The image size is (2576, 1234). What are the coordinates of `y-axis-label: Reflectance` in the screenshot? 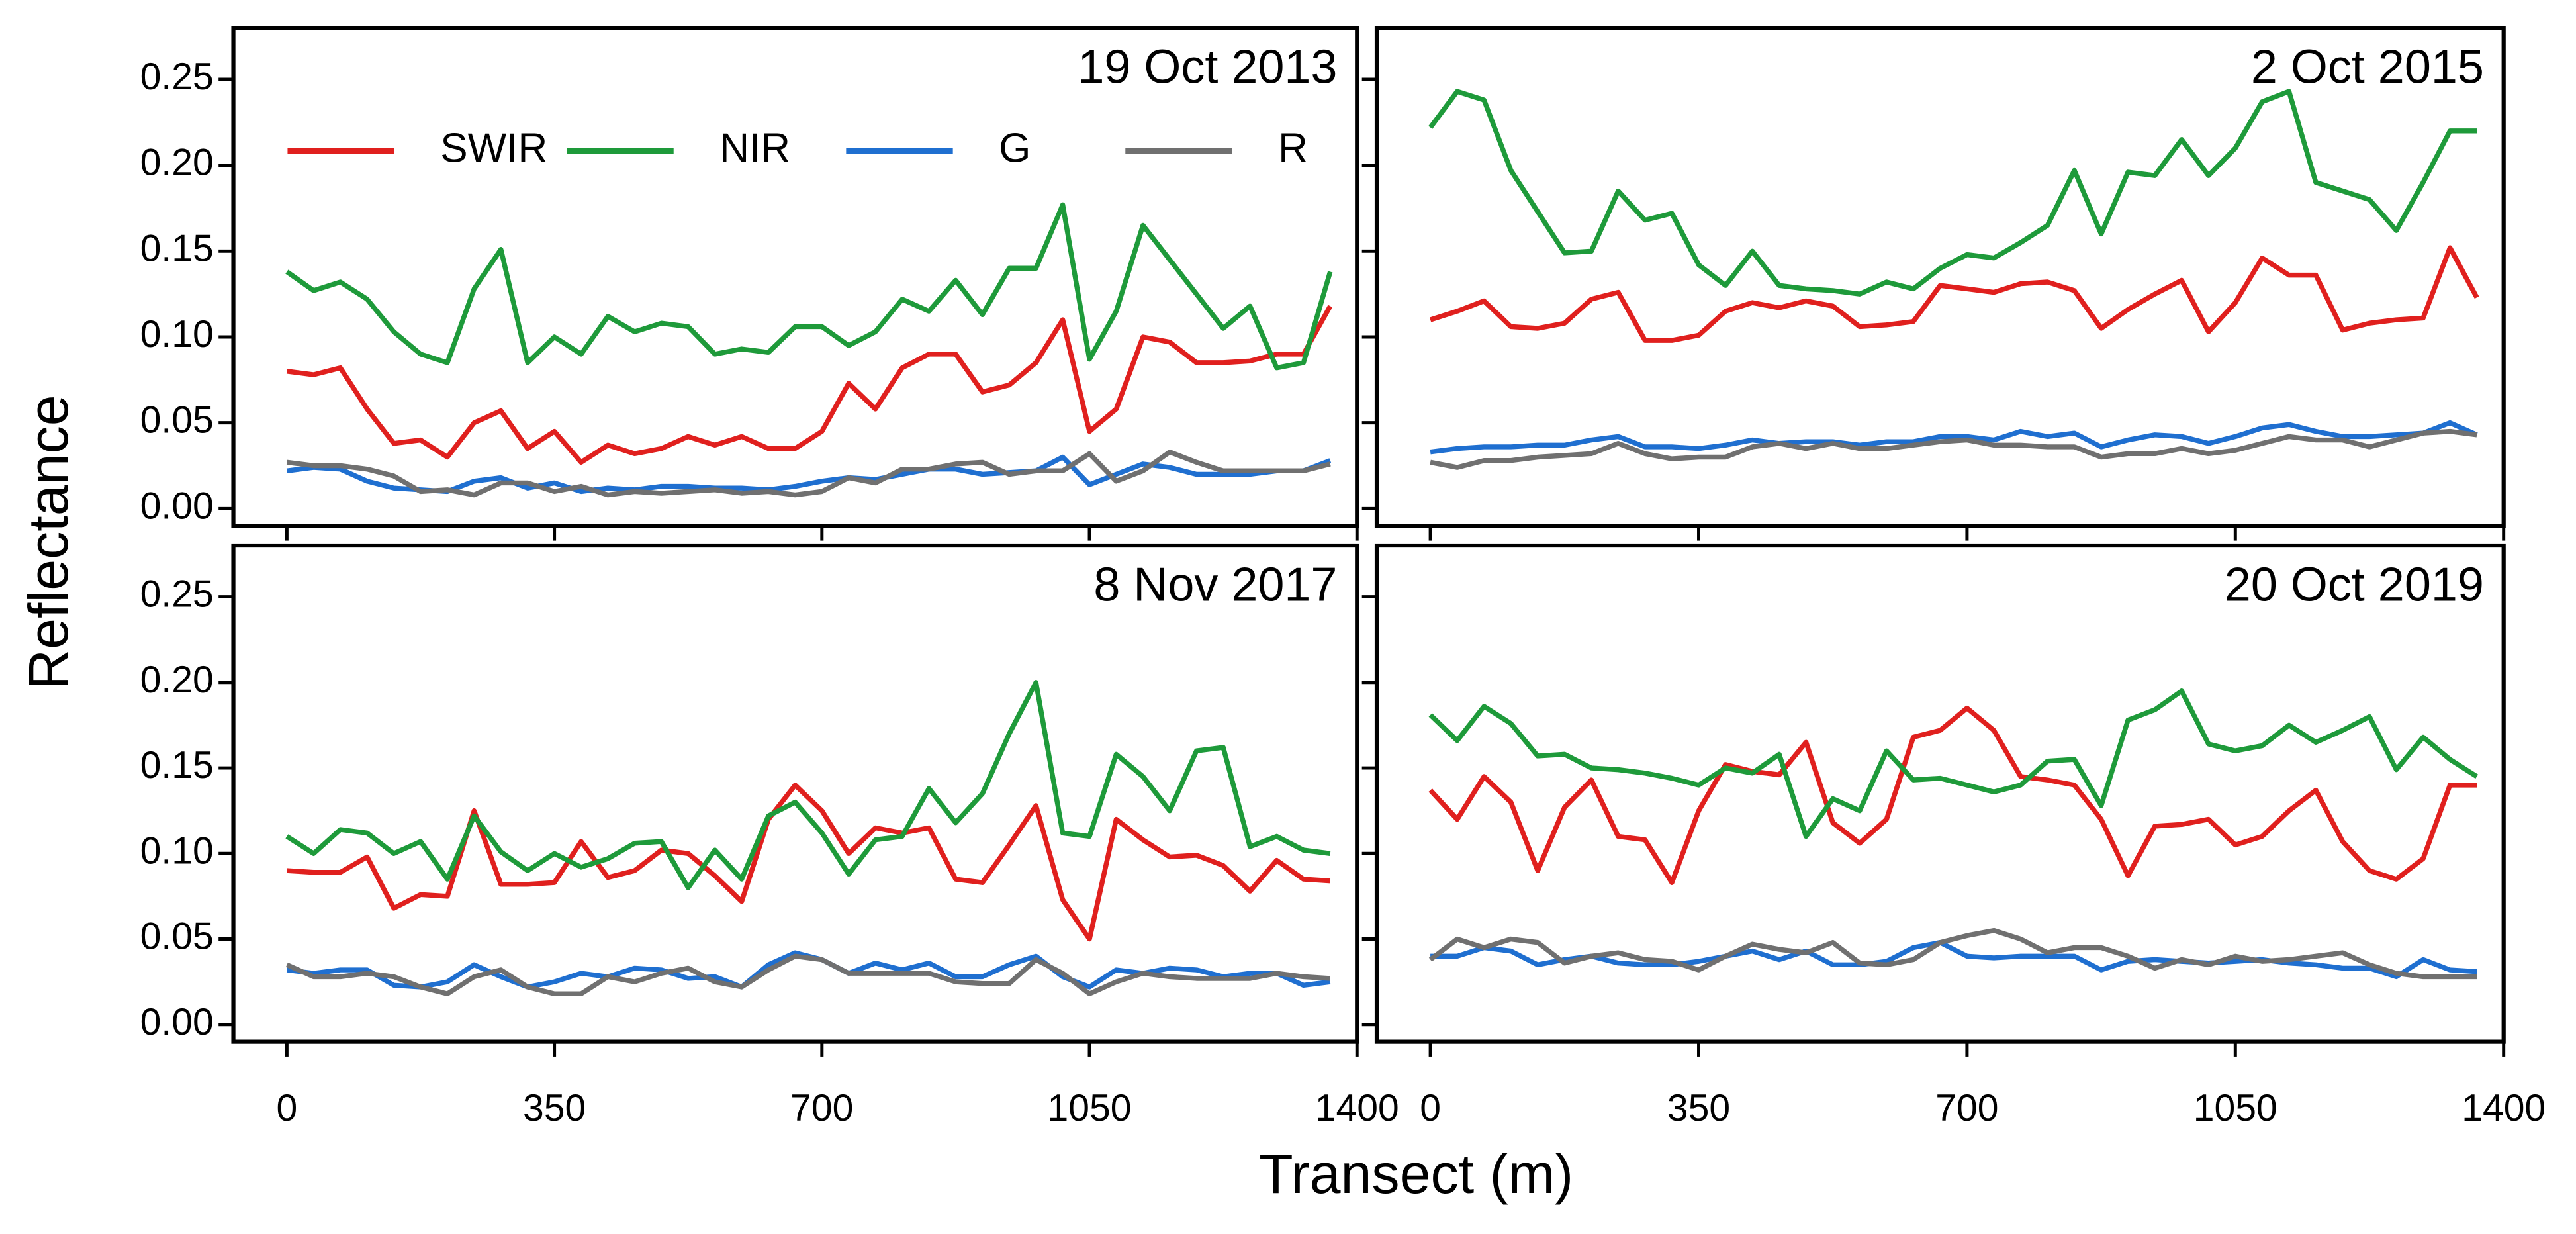 It's located at (48, 542).